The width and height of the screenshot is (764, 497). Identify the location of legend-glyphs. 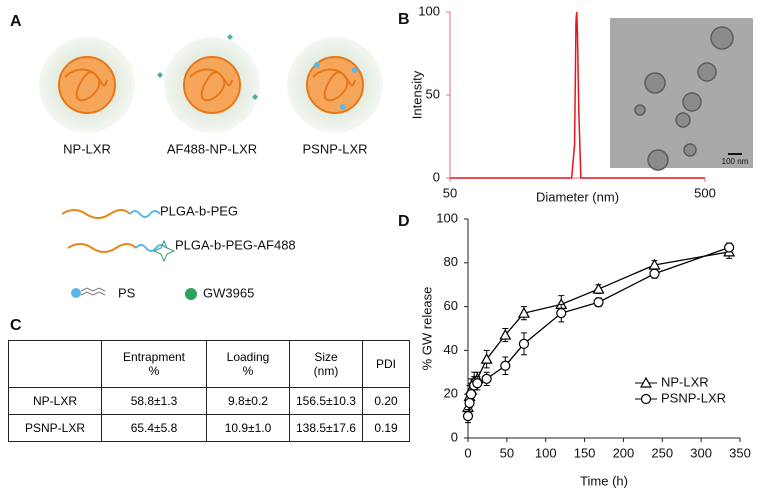
(129, 254).